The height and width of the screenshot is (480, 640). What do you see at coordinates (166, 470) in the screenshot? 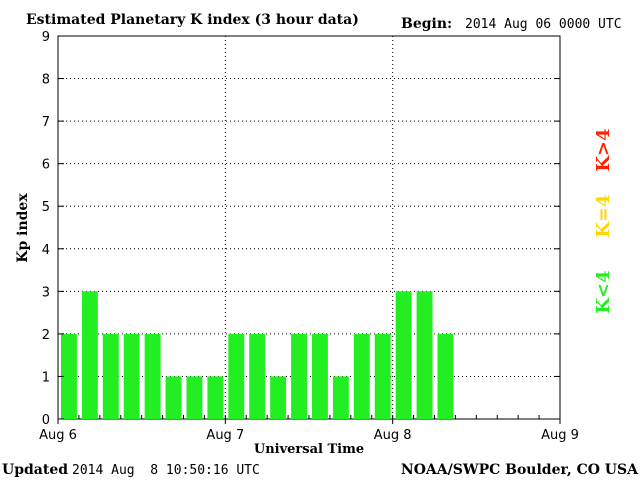
I see `updated-value: 2014 Aug 8 10:50:16 UTC` at bounding box center [166, 470].